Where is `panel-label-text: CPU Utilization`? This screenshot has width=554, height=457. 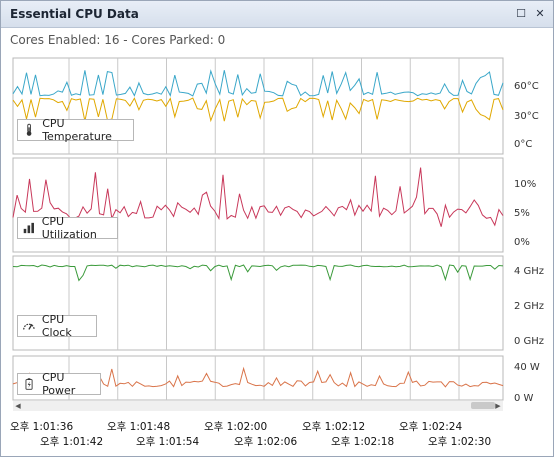 panel-label-text: CPU Utilization is located at coordinates (69, 228).